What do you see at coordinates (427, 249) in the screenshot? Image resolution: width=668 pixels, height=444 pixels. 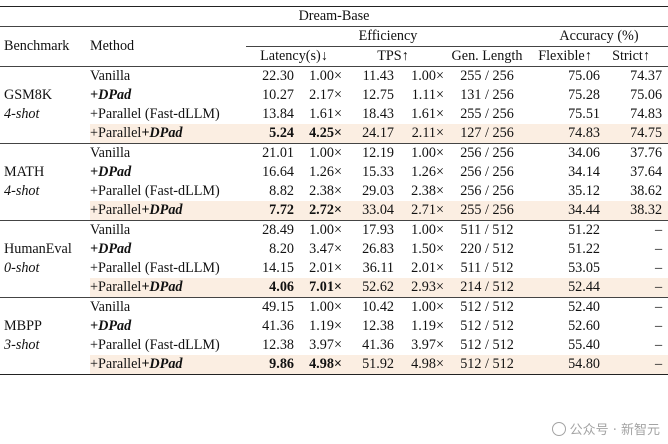 I see `tps-speedup-cell: 1.50×` at bounding box center [427, 249].